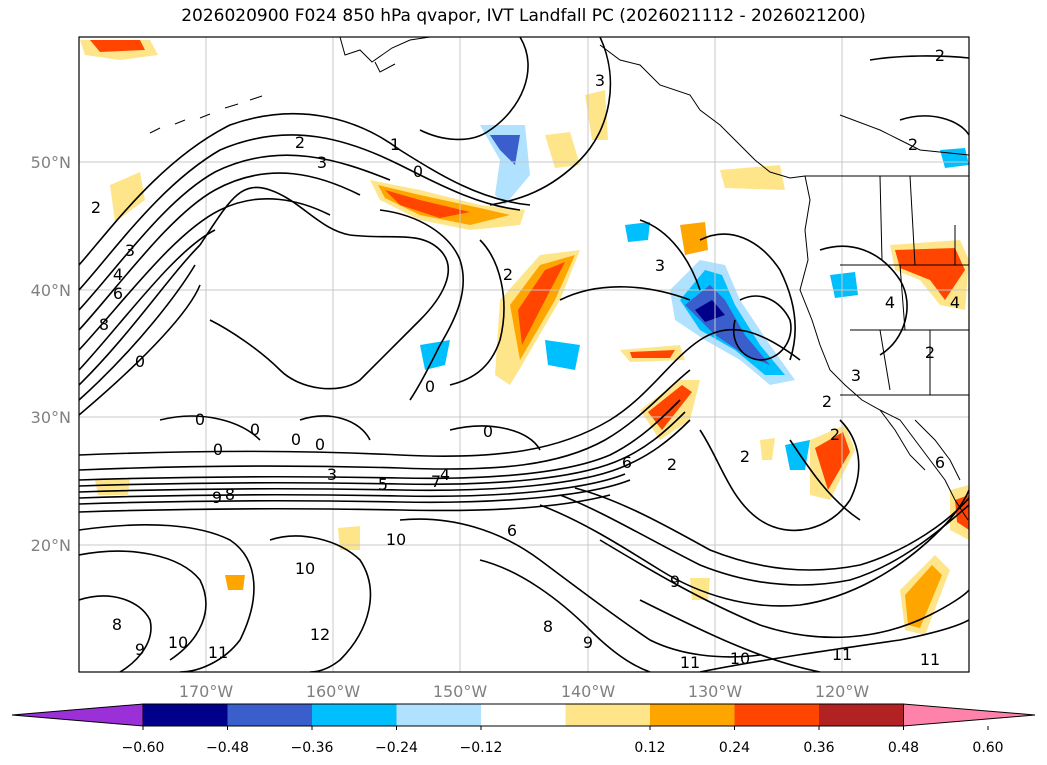  Describe the element at coordinates (51, 290) in the screenshot. I see `latitude-label: 40°N` at that location.